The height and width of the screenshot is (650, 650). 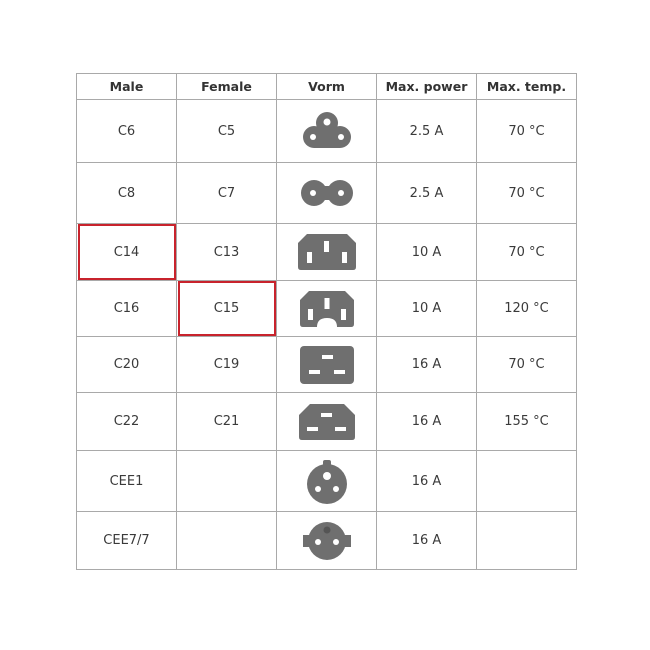 I want to click on c5-cloverleaf-connector-icon, so click(x=326, y=131).